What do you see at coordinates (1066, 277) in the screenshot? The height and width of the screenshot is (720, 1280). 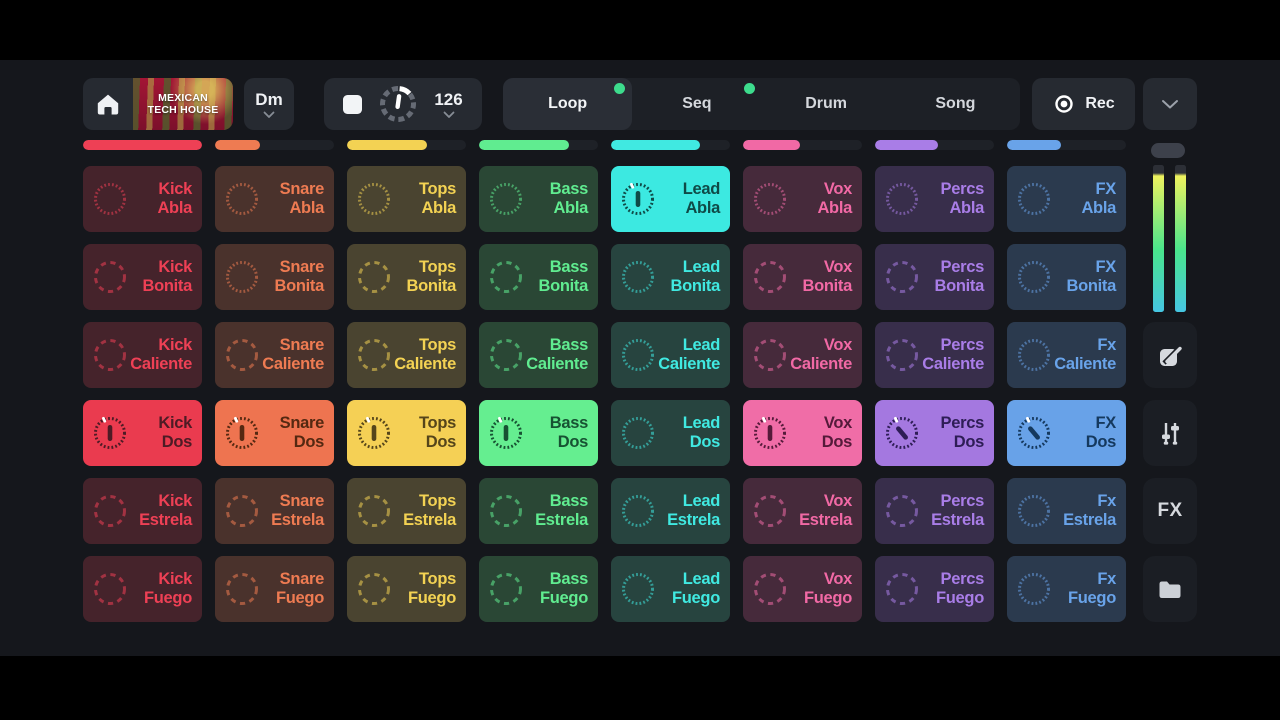 I see `pad-fx-bonita: FX Bonita` at bounding box center [1066, 277].